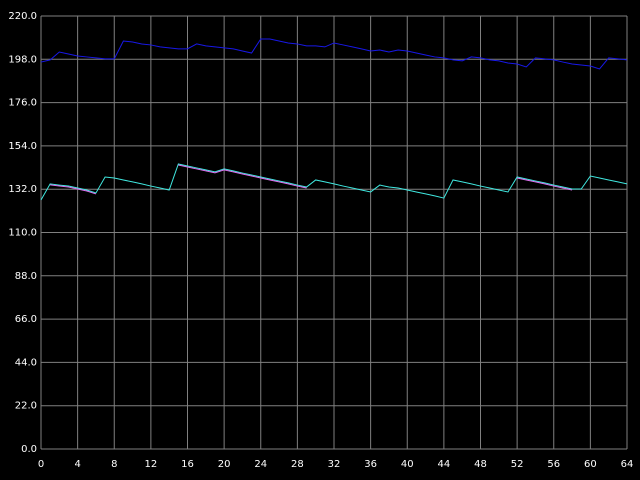 This screenshot has width=640, height=480. Describe the element at coordinates (22, 59) in the screenshot. I see `y-tick-label: 198.0` at that location.